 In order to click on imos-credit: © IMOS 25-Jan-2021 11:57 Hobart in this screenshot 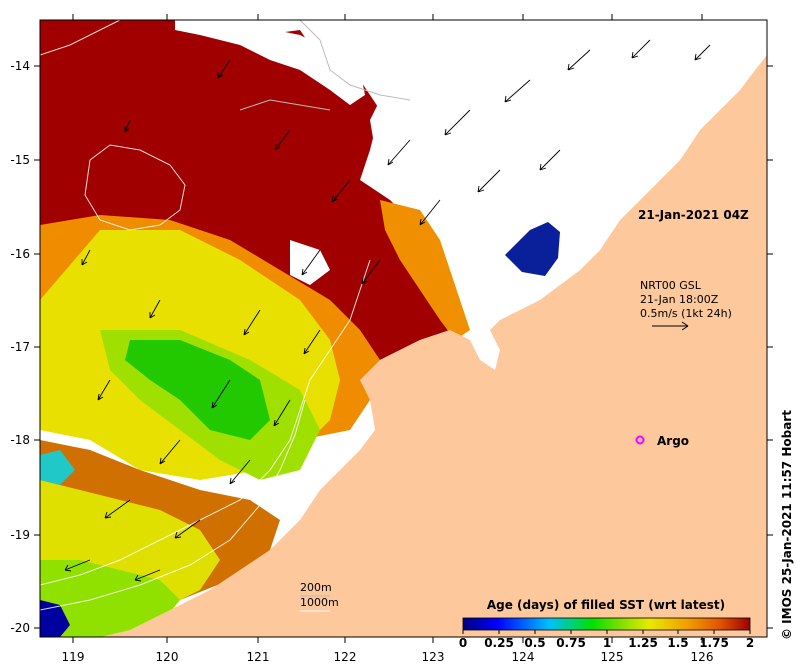, I will do `click(787, 525)`.